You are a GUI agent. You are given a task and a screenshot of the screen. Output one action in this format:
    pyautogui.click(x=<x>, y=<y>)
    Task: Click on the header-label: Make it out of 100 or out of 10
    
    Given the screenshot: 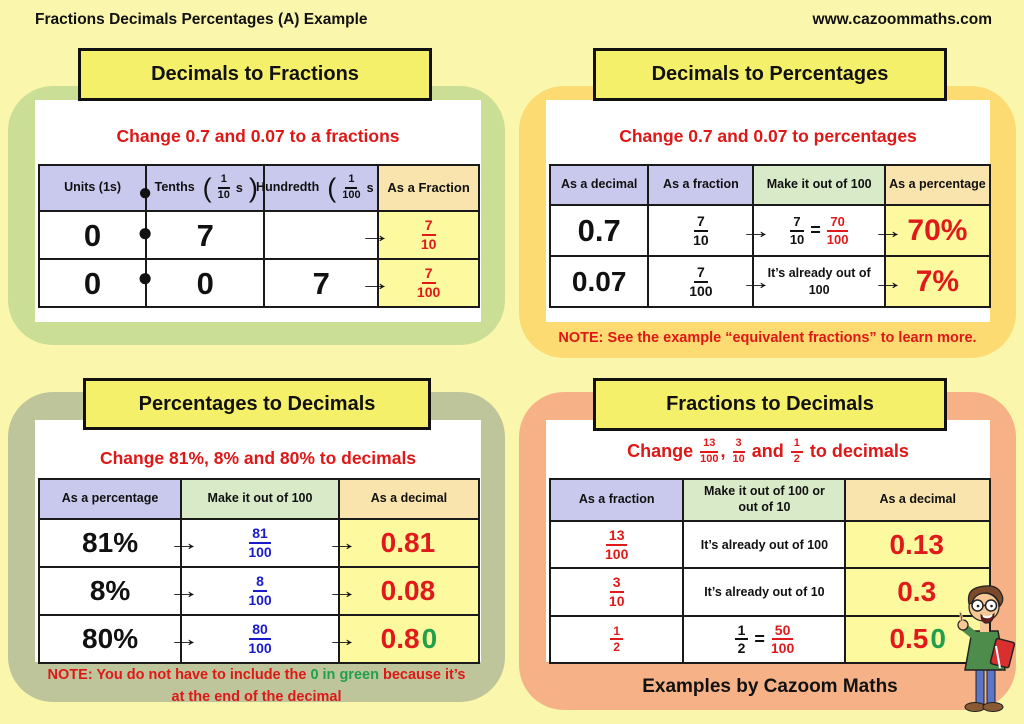 What is the action you would take?
    pyautogui.click(x=764, y=499)
    